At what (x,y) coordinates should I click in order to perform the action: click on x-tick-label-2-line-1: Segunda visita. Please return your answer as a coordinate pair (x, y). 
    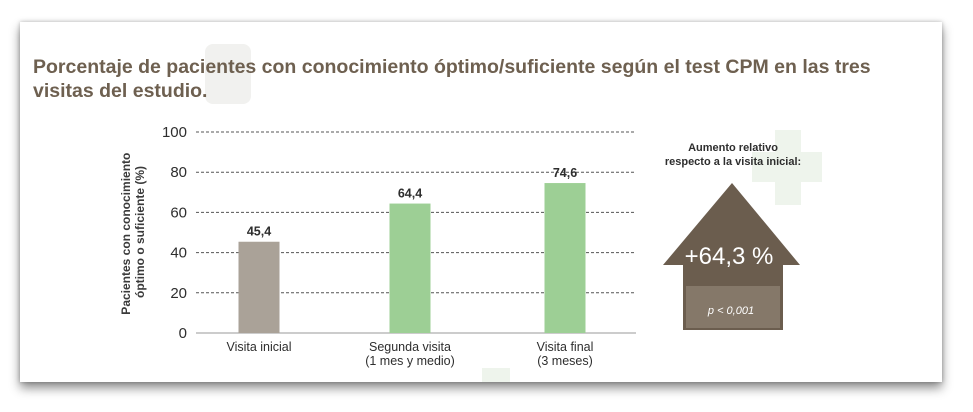
    Looking at the image, I should click on (410, 347).